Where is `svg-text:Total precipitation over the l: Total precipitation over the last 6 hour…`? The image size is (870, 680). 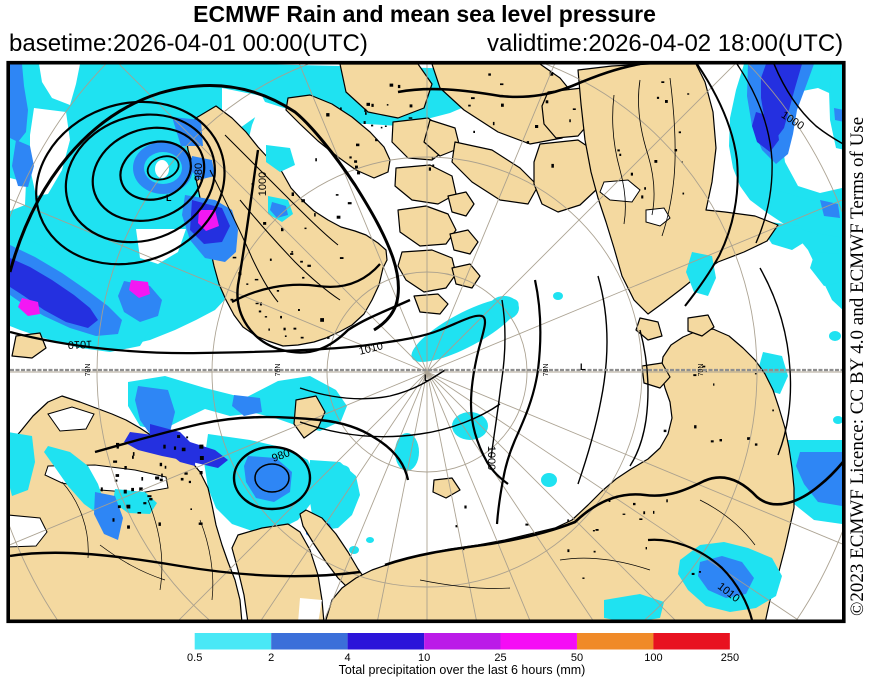 svg-text:Total precipitation over the l: Total precipitation over the last 6 hour… is located at coordinates (462, 670).